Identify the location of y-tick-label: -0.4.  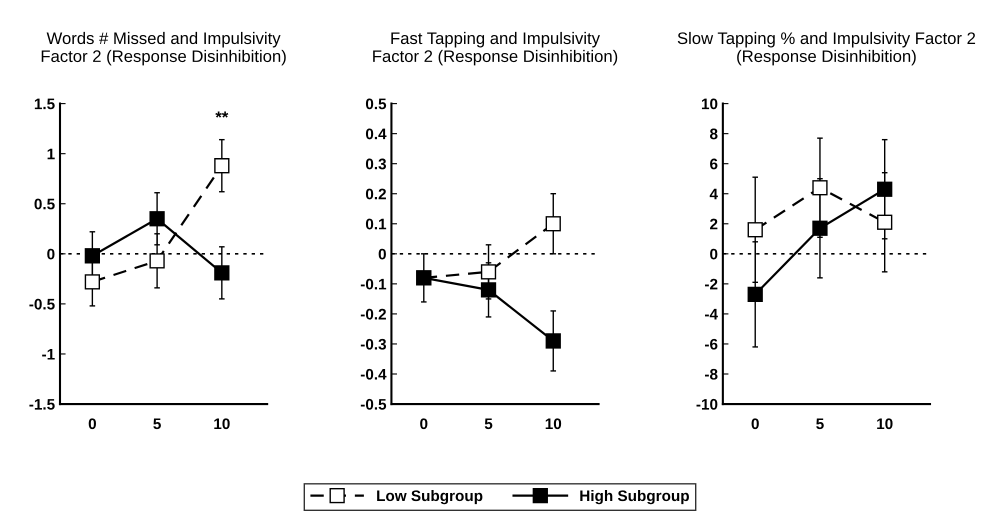
(373, 374).